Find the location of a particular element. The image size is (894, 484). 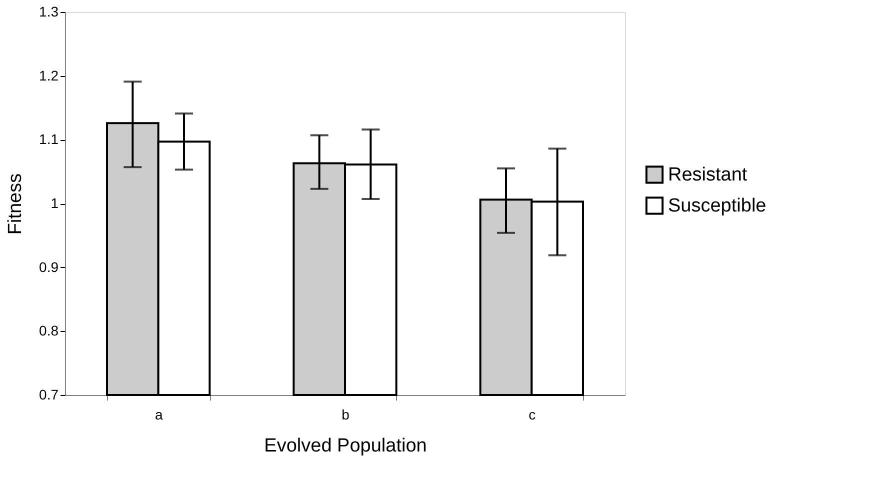

y-tick-label: 0.8 is located at coordinates (49, 330).